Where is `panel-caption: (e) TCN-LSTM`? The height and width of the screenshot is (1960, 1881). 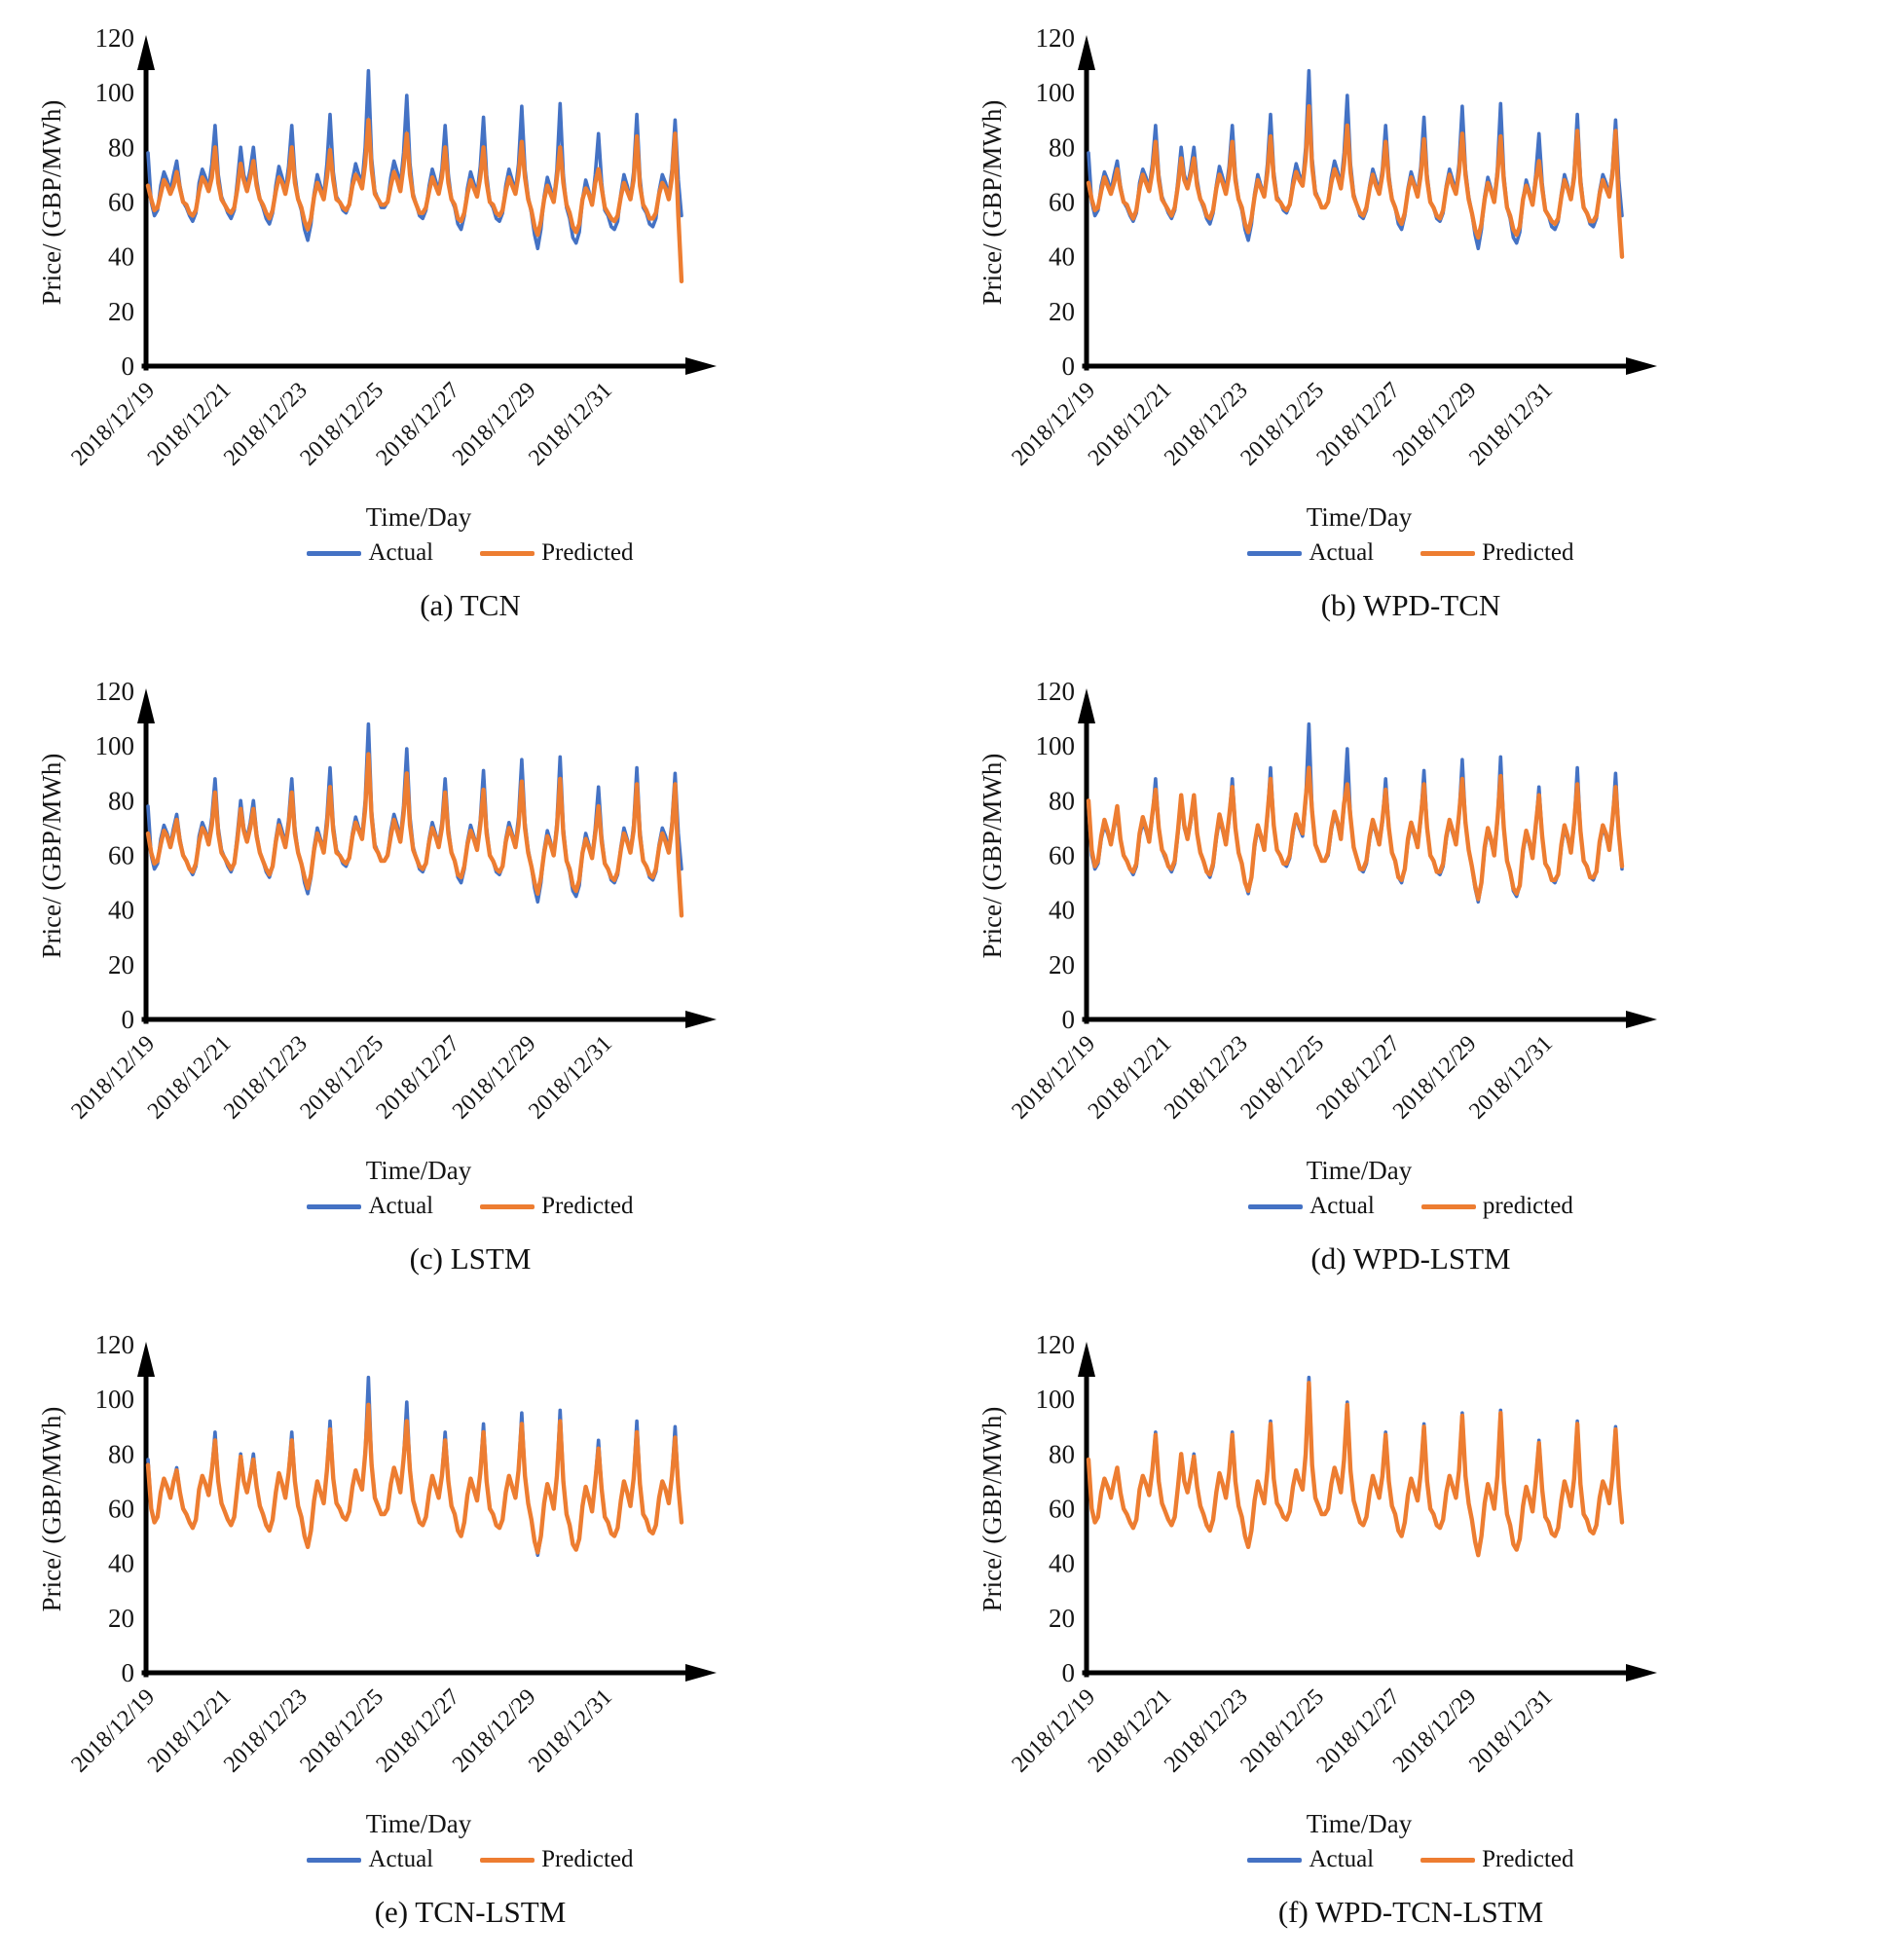 panel-caption: (e) TCN-LSTM is located at coordinates (470, 1912).